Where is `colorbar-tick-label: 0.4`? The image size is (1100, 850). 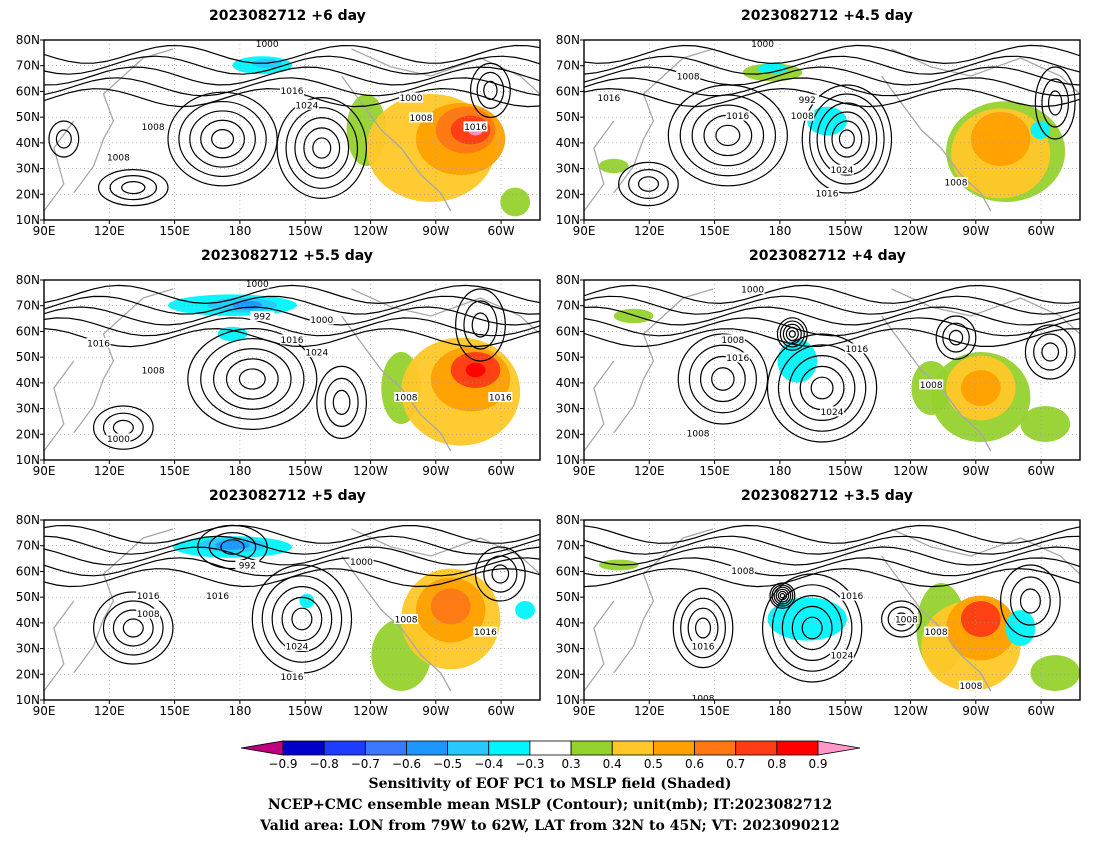
colorbar-tick-label: 0.4 is located at coordinates (612, 764).